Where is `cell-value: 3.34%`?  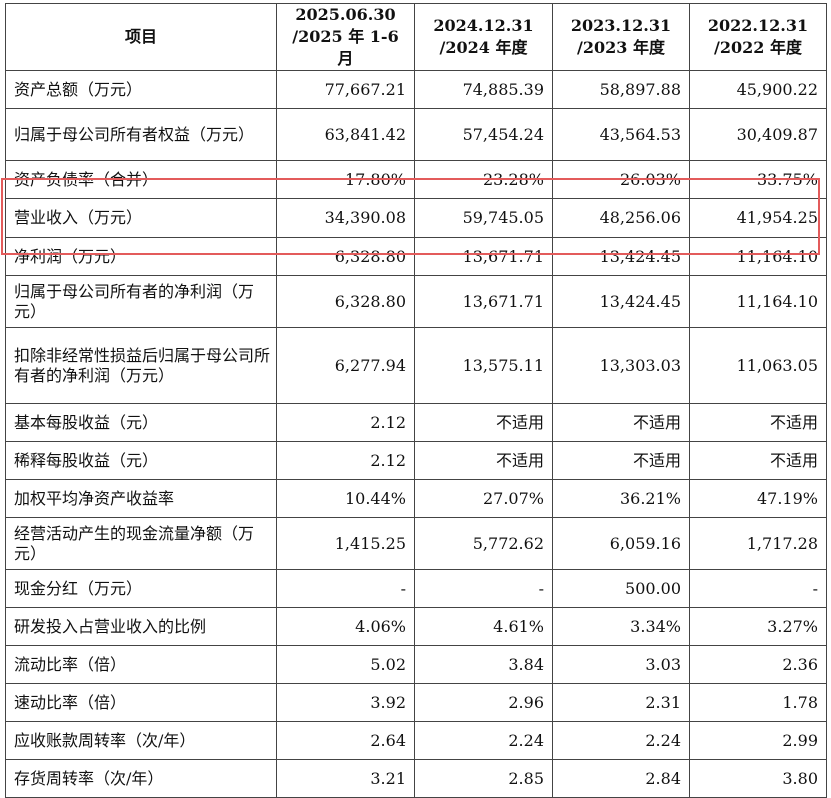 cell-value: 3.34% is located at coordinates (621, 626).